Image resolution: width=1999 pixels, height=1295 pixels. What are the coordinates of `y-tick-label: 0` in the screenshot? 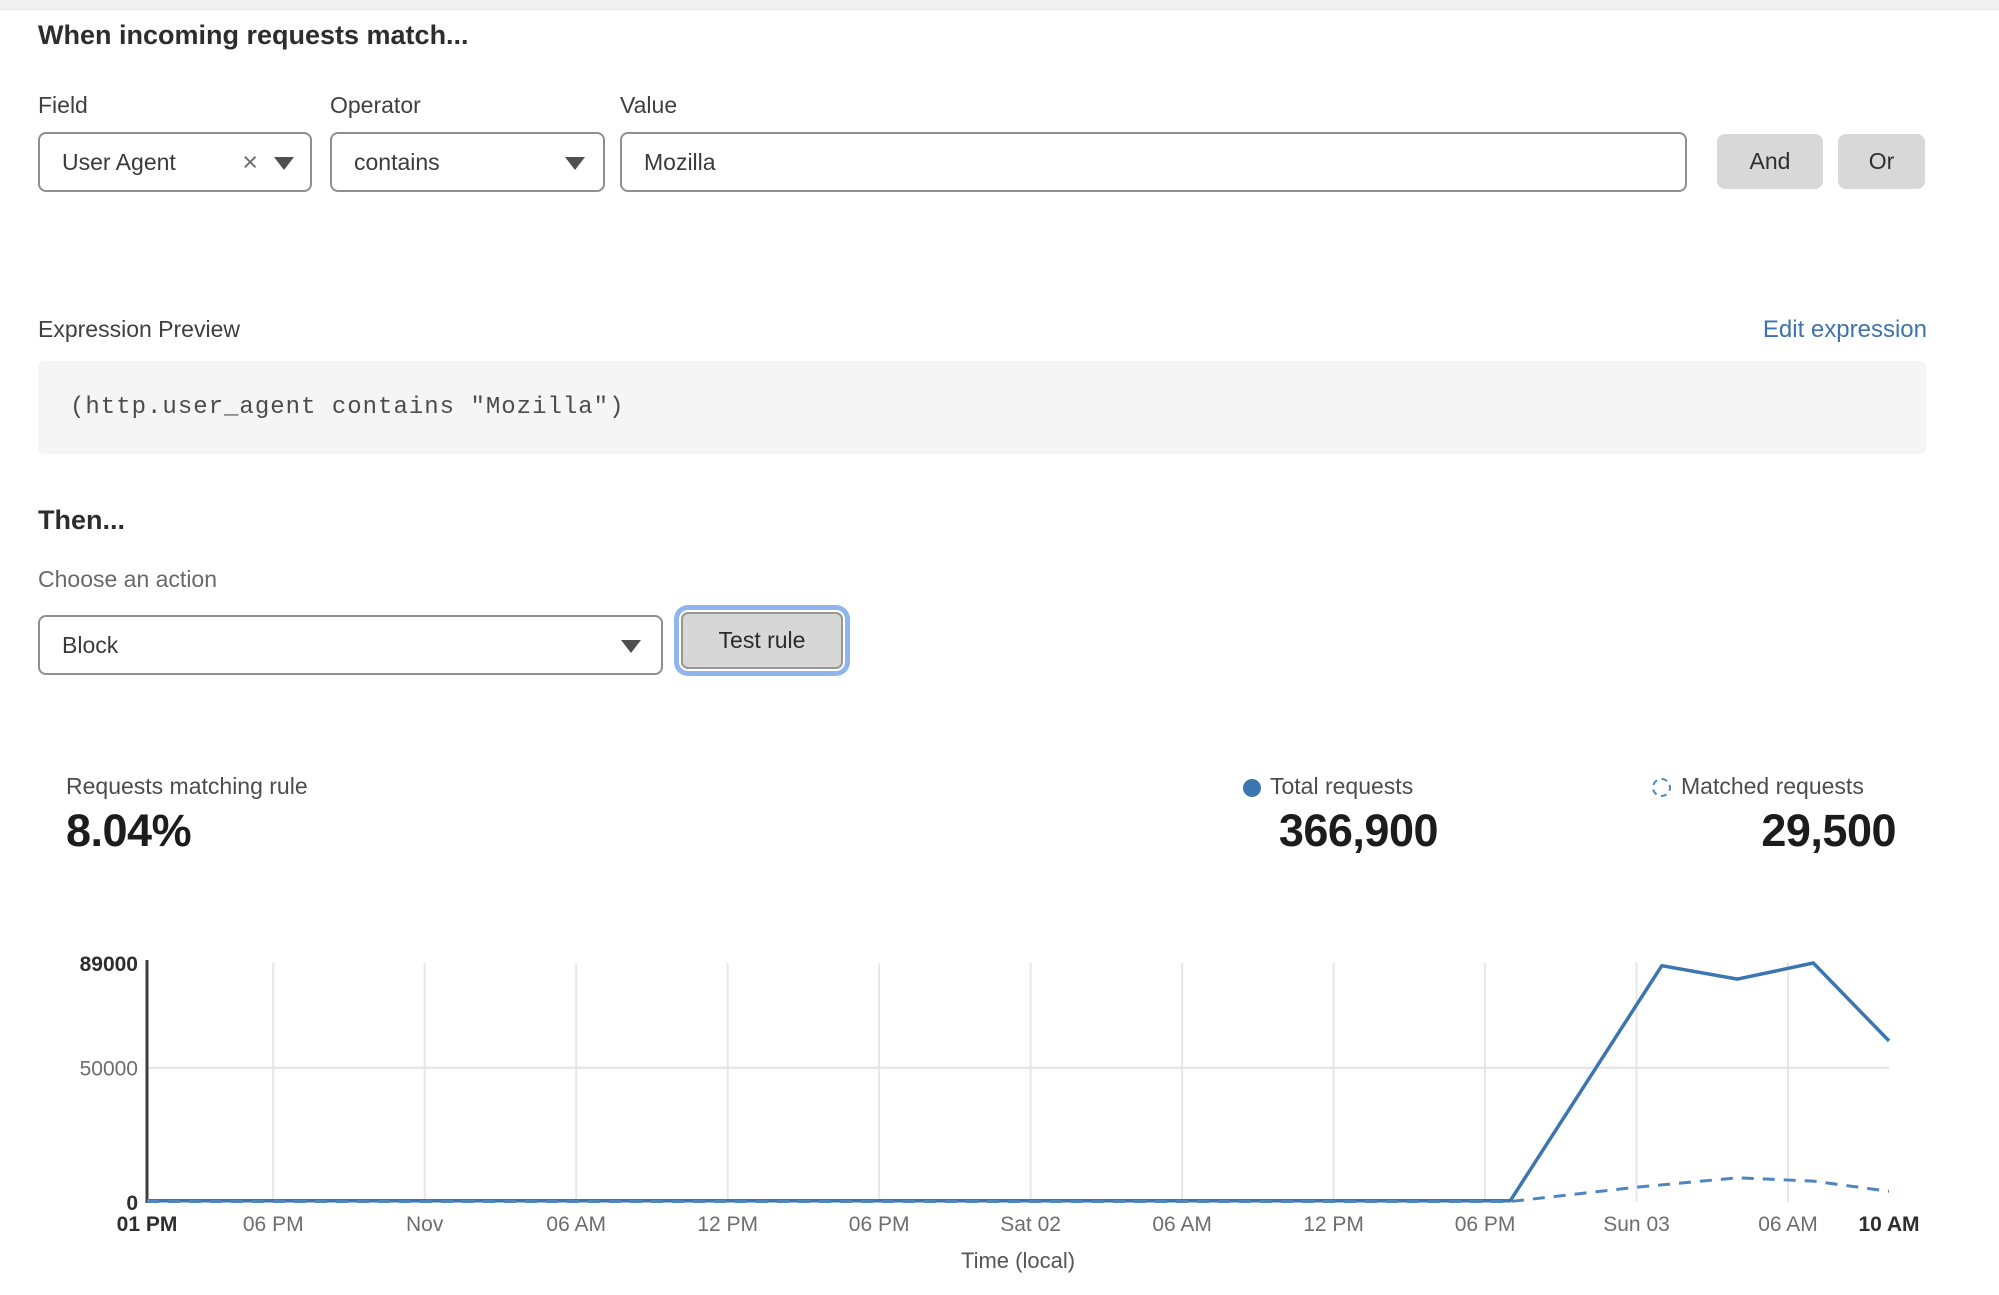 It's located at (132, 1203).